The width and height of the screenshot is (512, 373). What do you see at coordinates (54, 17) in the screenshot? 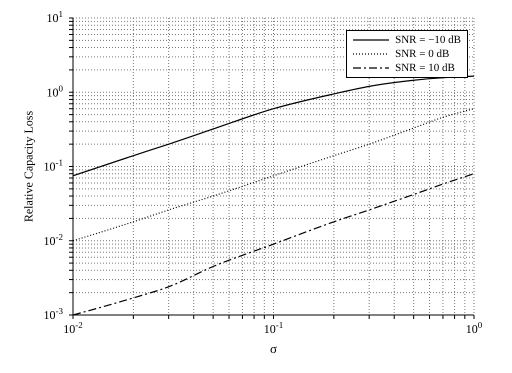
I see `y-tick-label: 10$^{1}$` at bounding box center [54, 17].